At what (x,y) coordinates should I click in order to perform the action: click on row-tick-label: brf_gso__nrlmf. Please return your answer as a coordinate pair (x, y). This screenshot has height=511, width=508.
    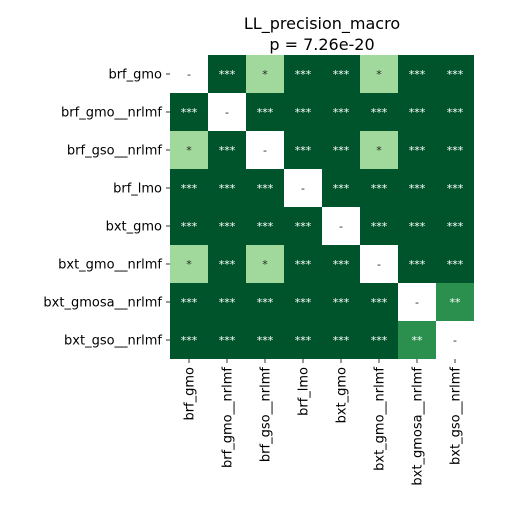
    Looking at the image, I should click on (115, 151).